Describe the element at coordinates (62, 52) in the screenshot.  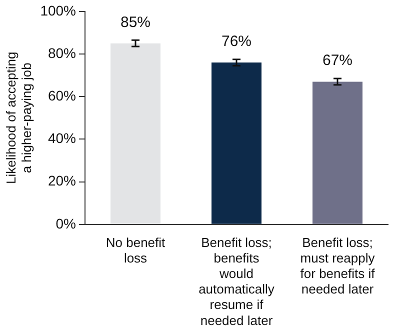
I see `y-tick-label: 80%` at that location.